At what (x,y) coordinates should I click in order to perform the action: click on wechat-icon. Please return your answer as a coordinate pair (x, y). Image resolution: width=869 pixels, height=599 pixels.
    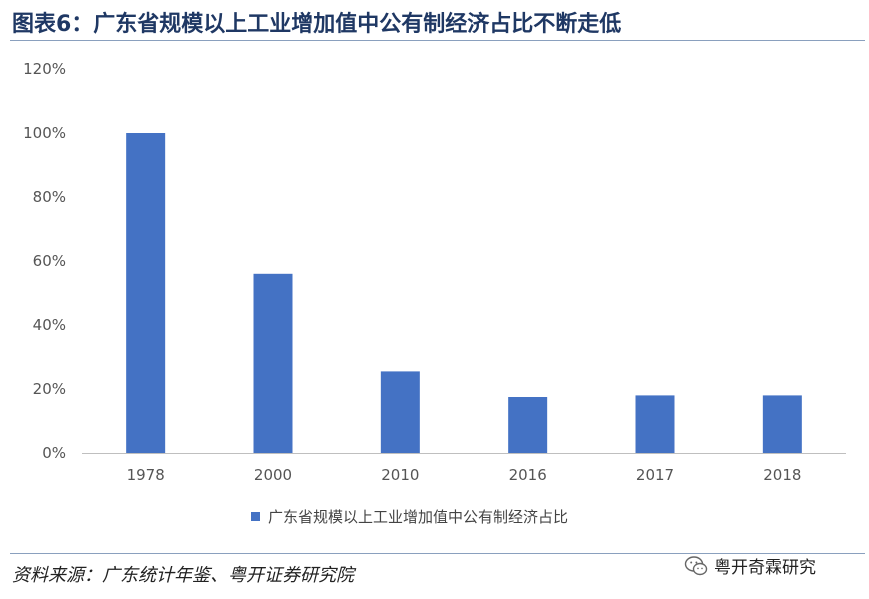
    Looking at the image, I should click on (696, 565).